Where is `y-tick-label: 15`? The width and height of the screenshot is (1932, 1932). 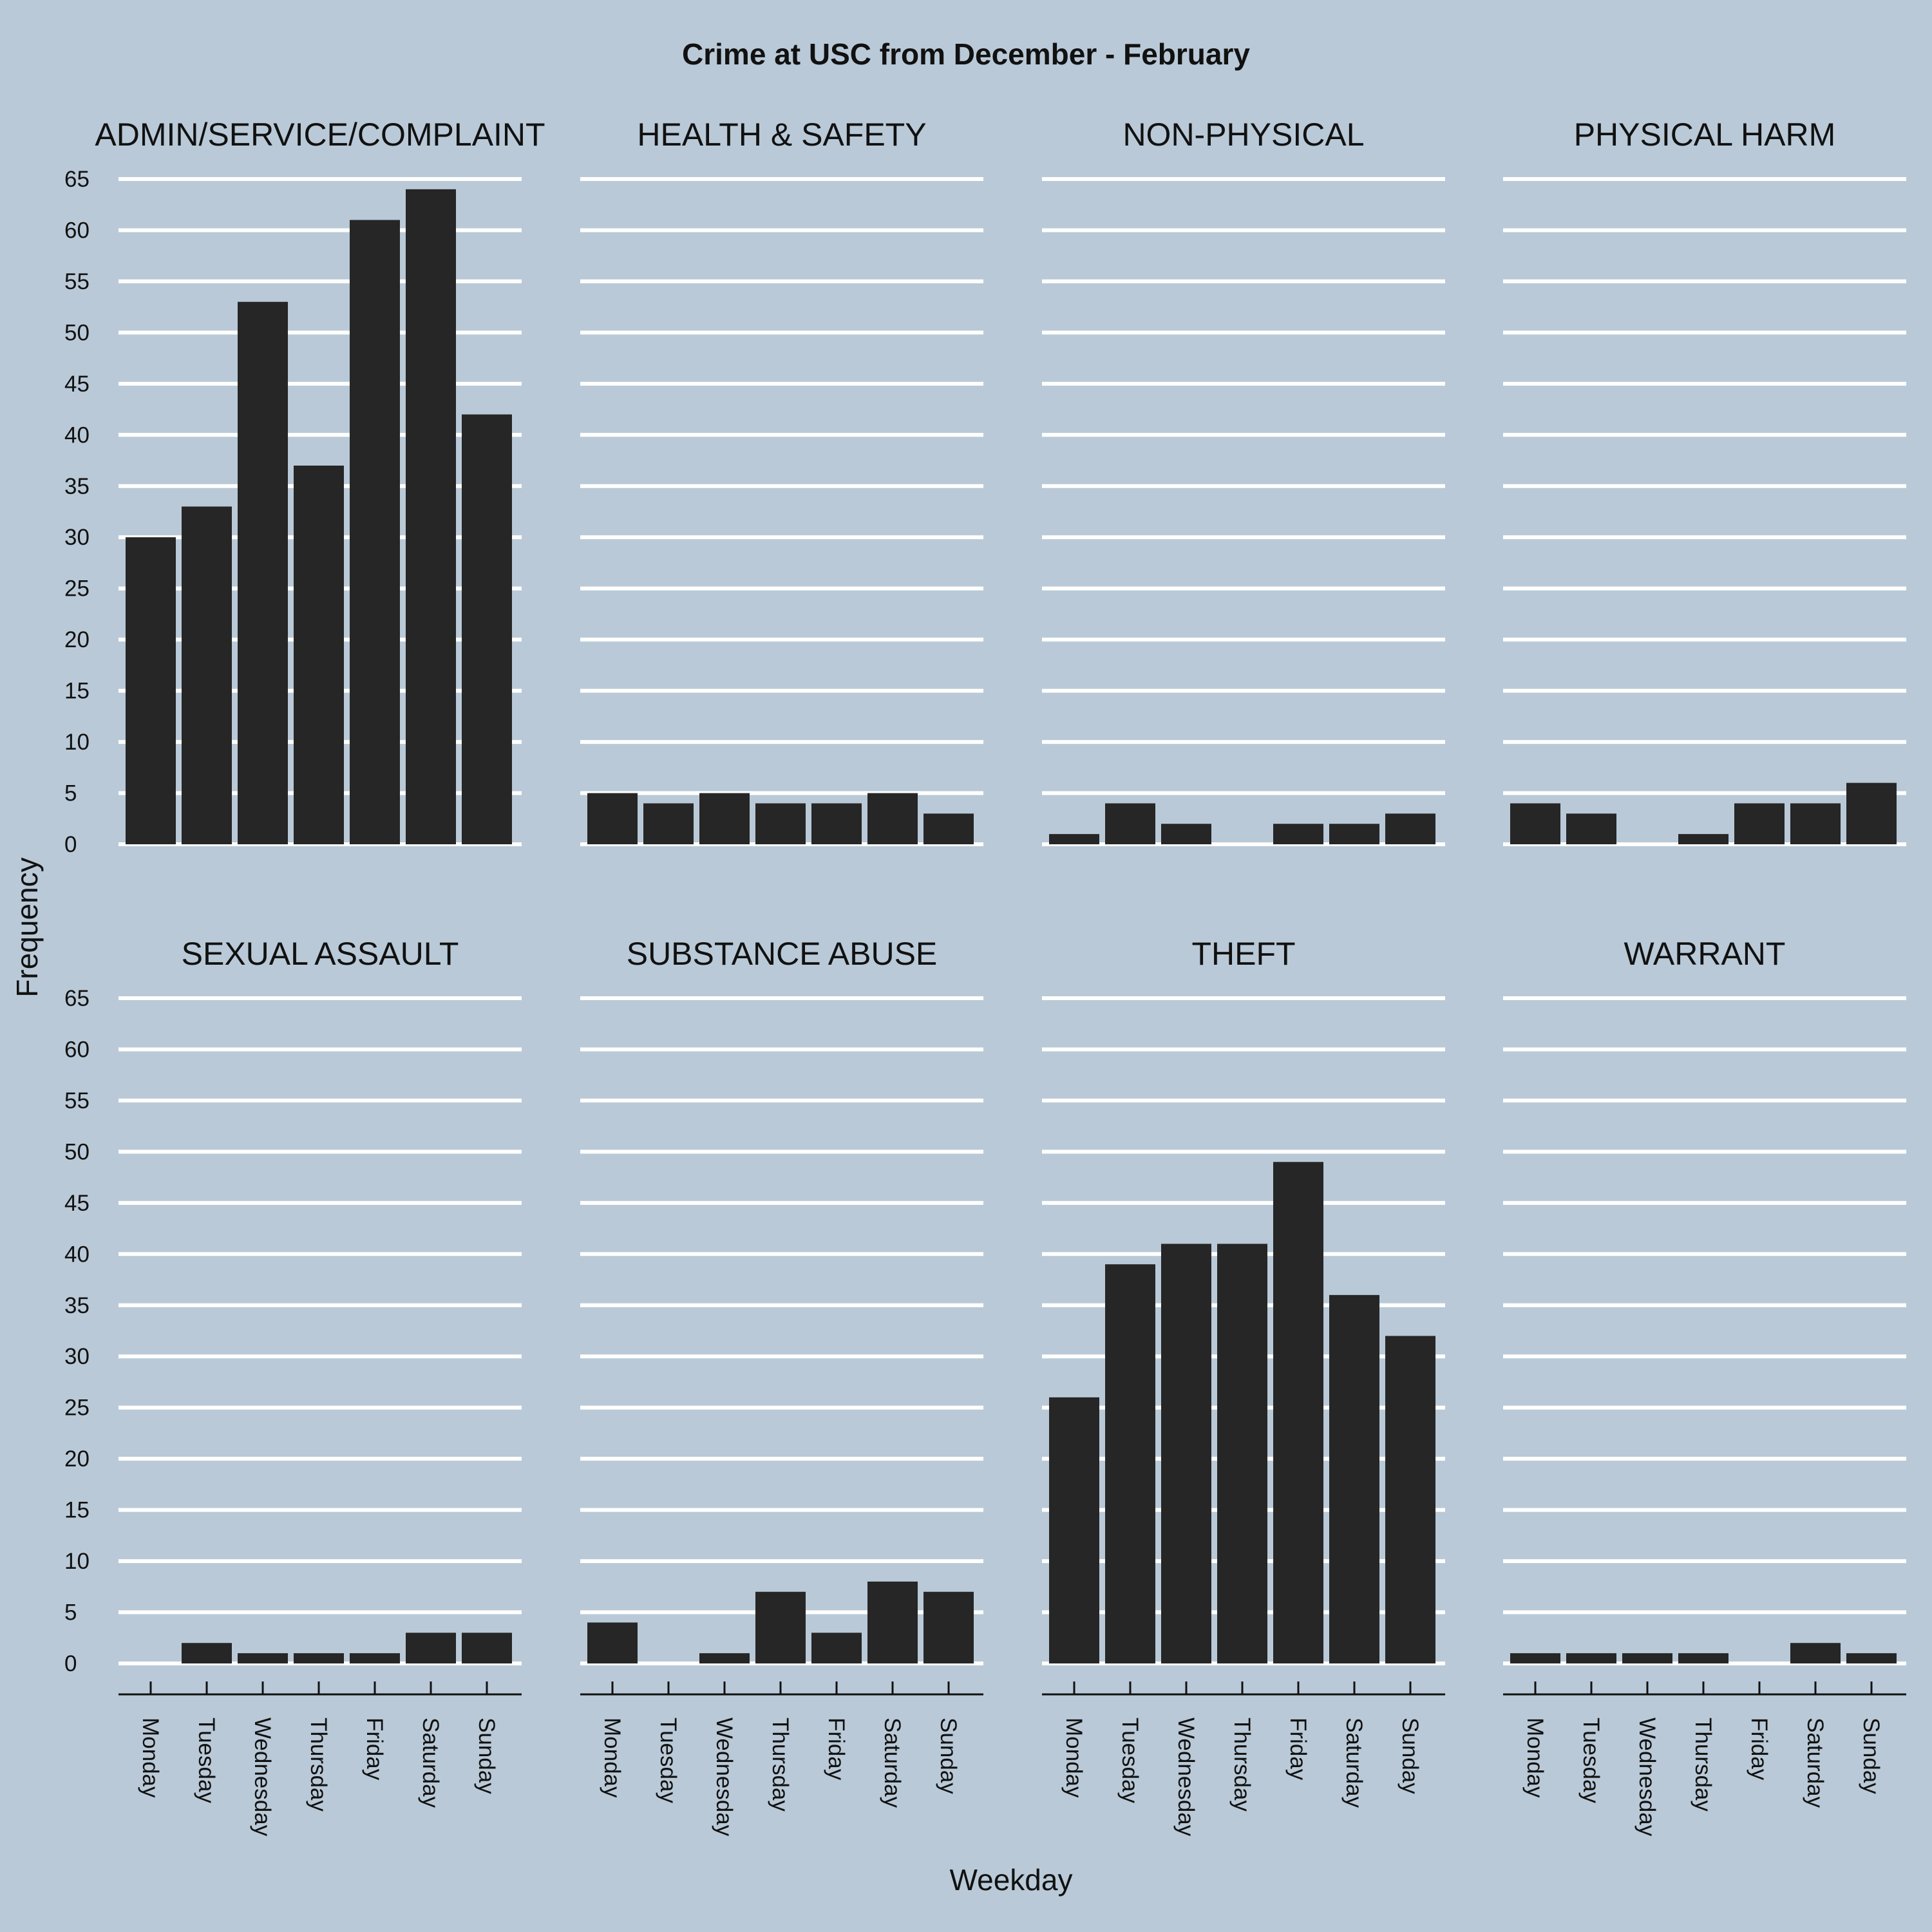
y-tick-label: 15 is located at coordinates (77, 691).